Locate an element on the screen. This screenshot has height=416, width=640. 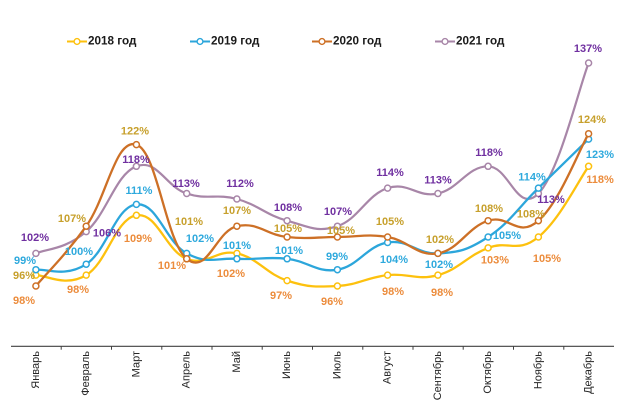
svg-text: Август is located at coordinates (388, 367).